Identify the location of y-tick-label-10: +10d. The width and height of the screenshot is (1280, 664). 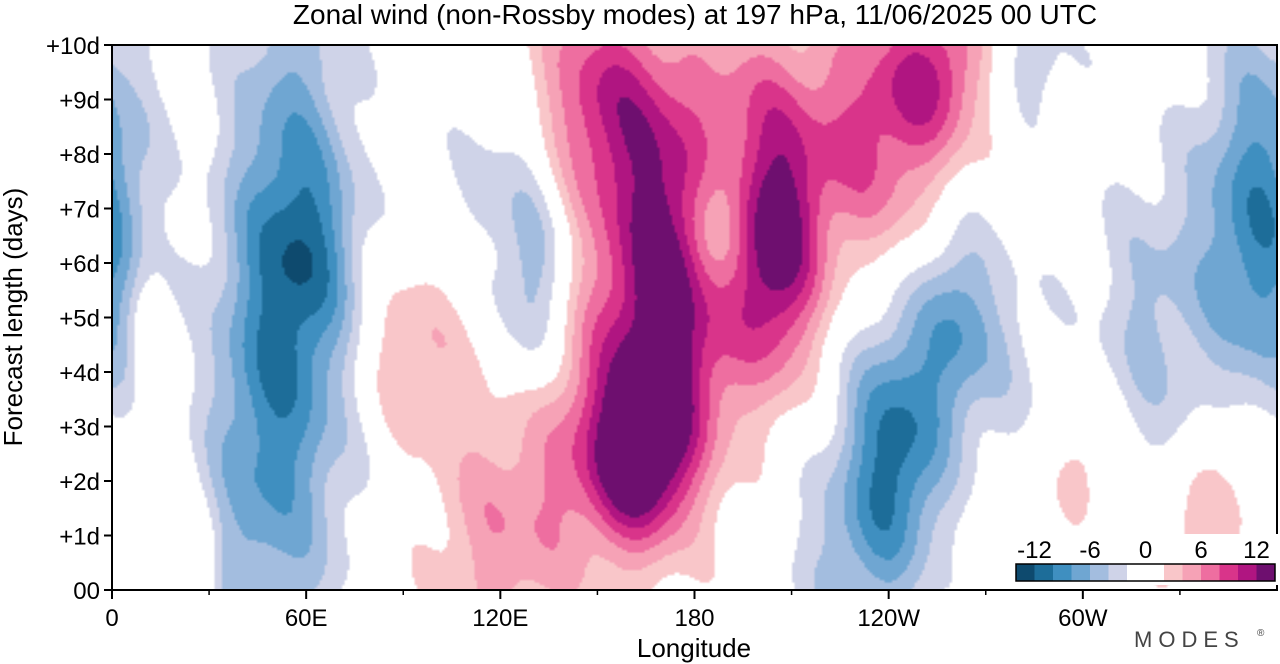
(73, 46).